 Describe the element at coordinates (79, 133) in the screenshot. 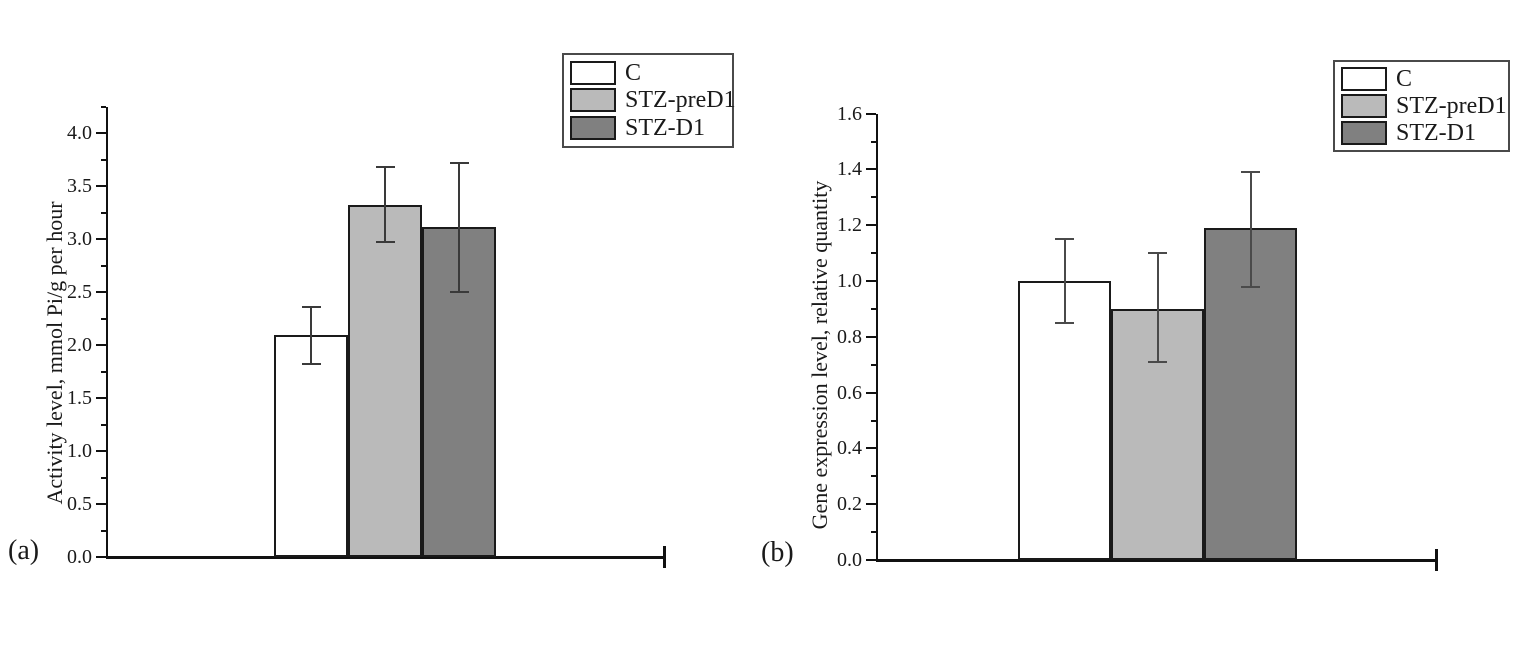

I see `y-tick-label: 4.0` at that location.